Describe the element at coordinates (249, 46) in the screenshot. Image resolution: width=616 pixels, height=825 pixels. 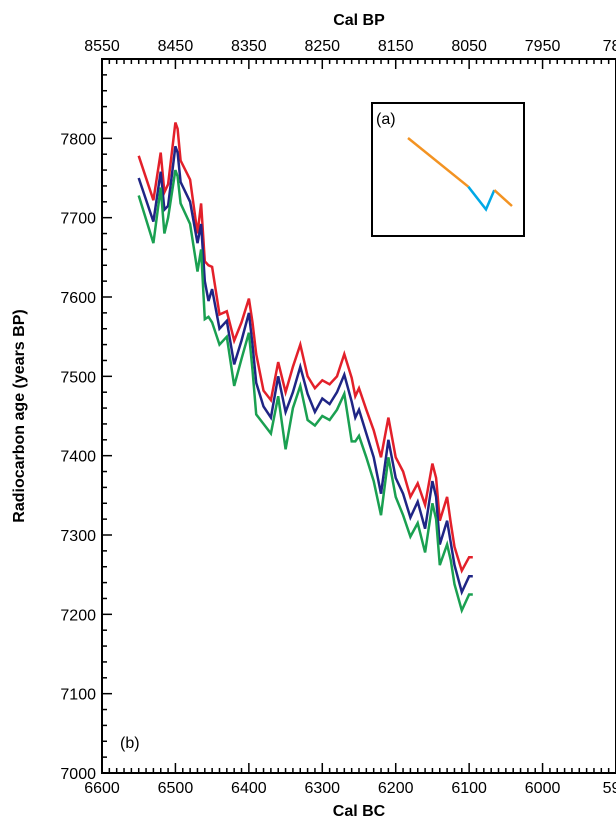
I see `x2-tick-label: 8350` at that location.